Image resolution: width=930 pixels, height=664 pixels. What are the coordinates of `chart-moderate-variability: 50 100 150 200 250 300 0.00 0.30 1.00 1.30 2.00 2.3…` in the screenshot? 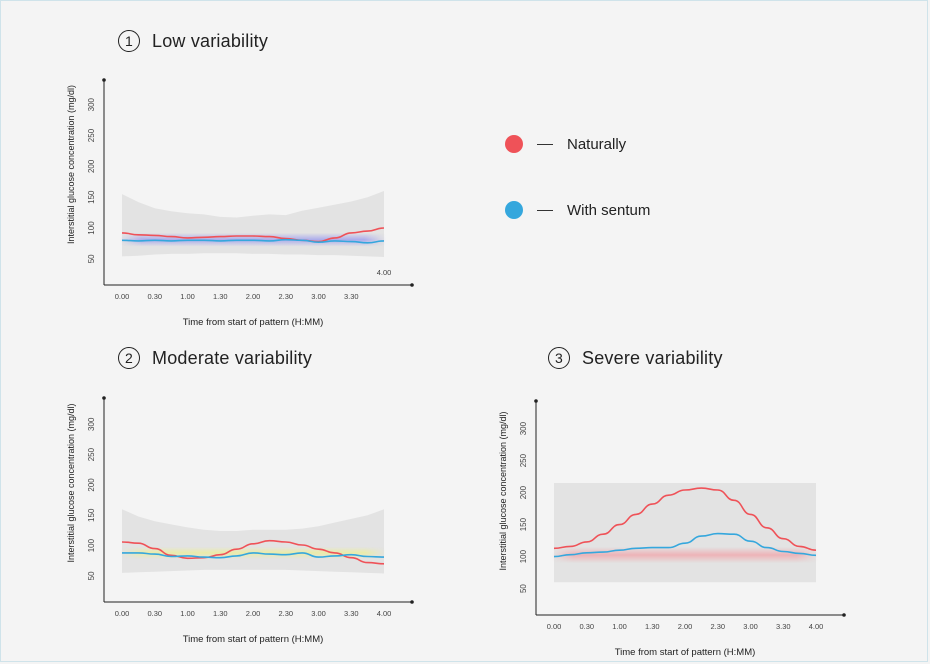 It's located at (240, 520).